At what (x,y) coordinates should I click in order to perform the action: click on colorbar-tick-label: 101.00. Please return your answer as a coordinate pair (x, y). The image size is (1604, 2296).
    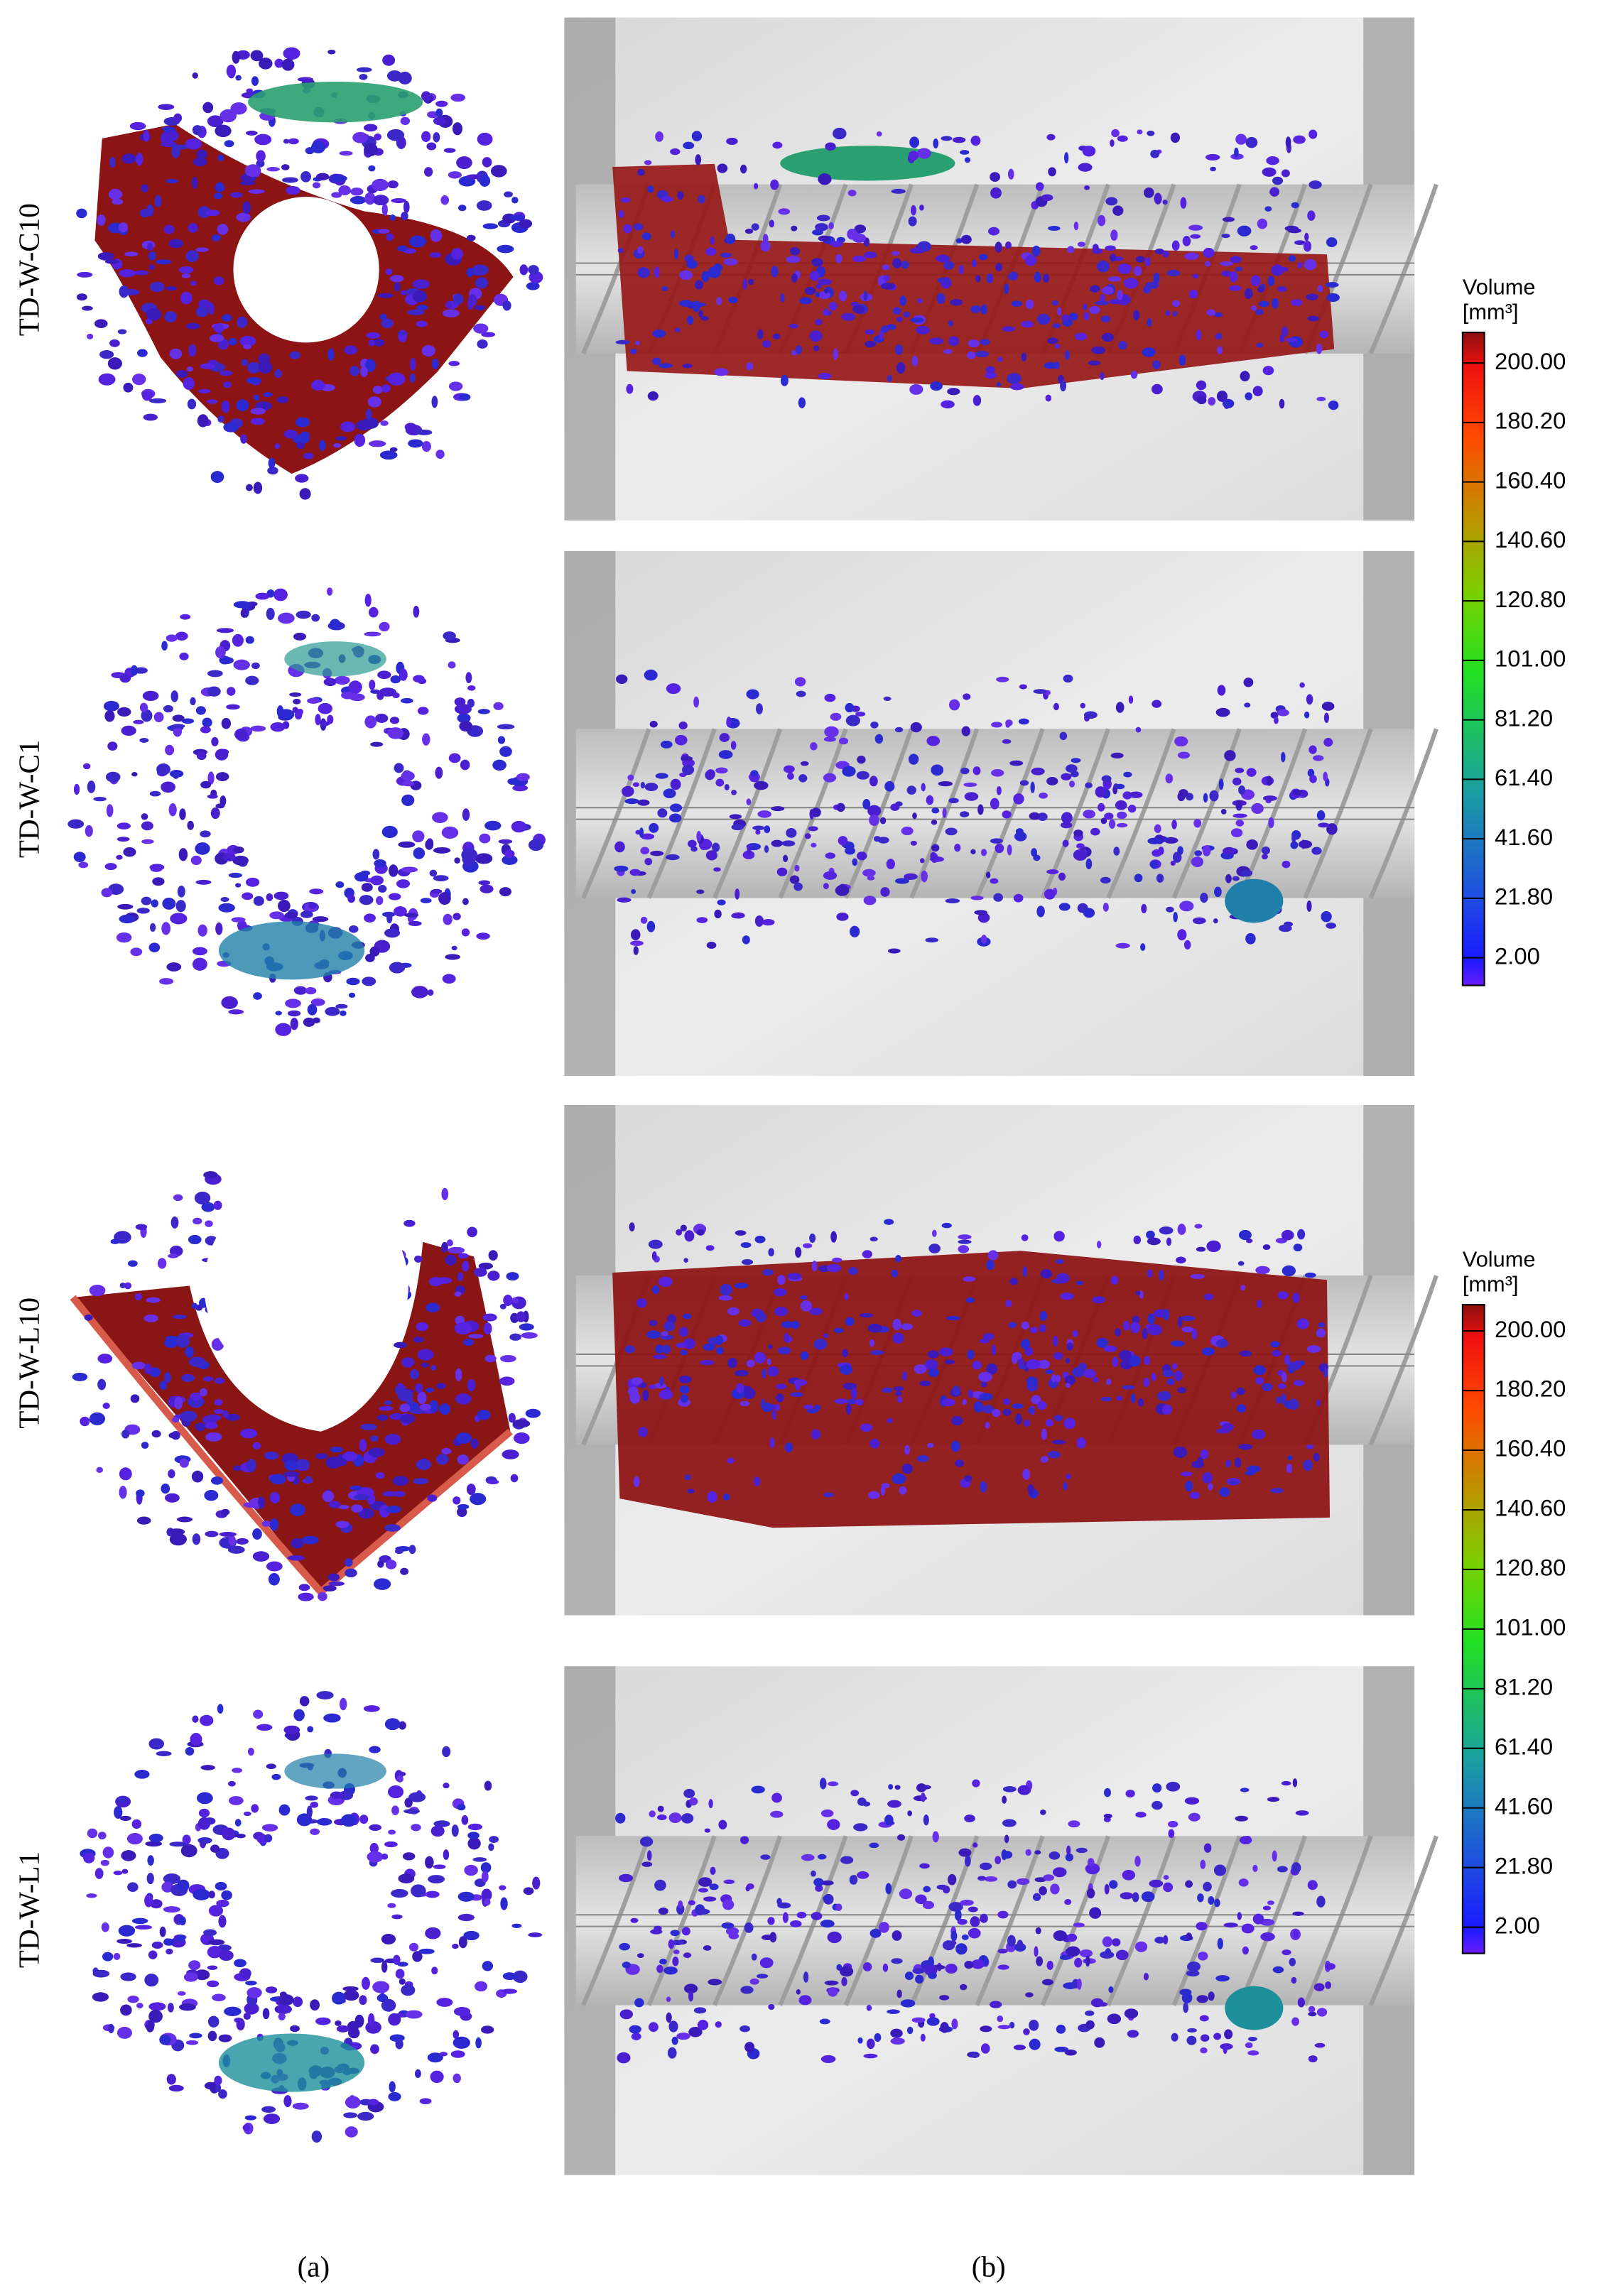
    Looking at the image, I should click on (1531, 659).